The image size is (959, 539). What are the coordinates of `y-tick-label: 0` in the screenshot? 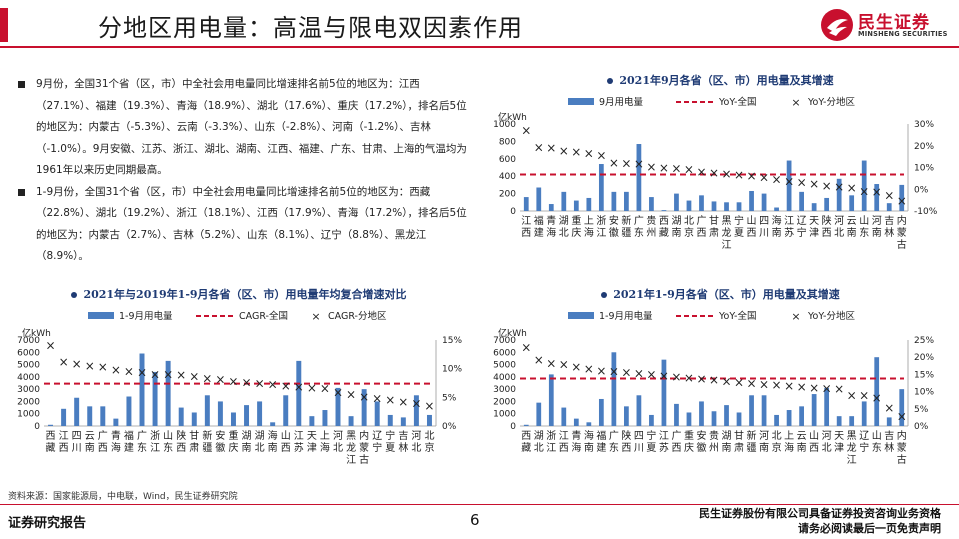 It's located at (37, 427).